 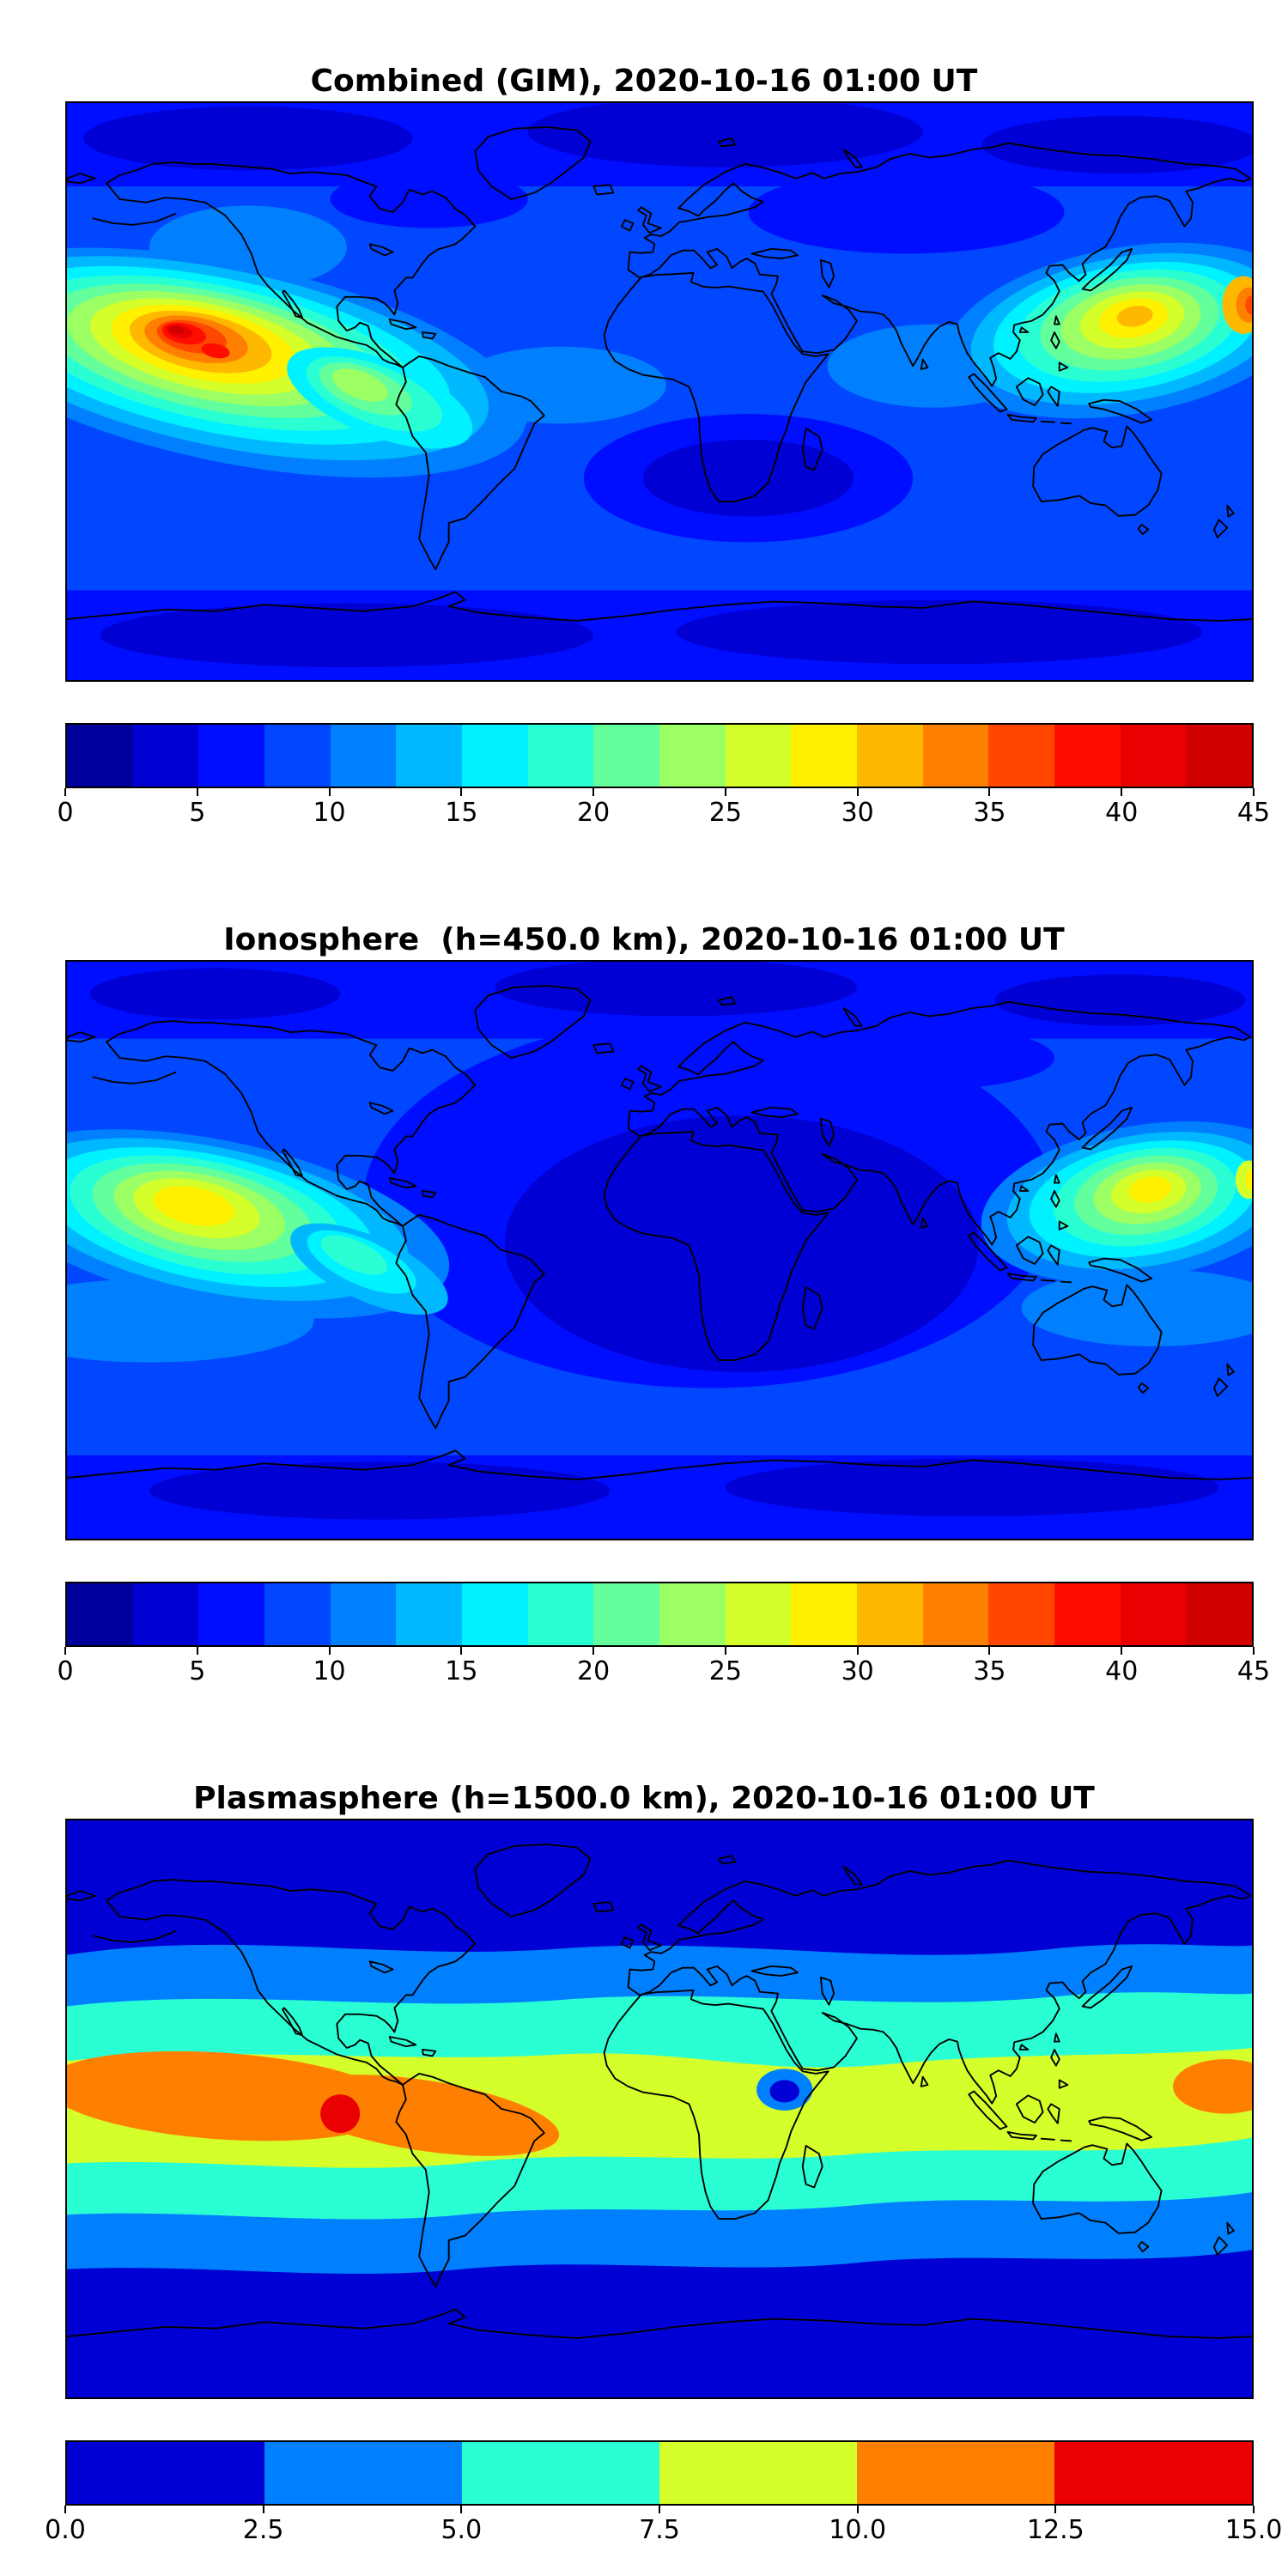 I want to click on colorbar-tick-labels: 0.0 2.5 5.0 7.5 10.0 12.5 15.0, so click(x=663, y=2529).